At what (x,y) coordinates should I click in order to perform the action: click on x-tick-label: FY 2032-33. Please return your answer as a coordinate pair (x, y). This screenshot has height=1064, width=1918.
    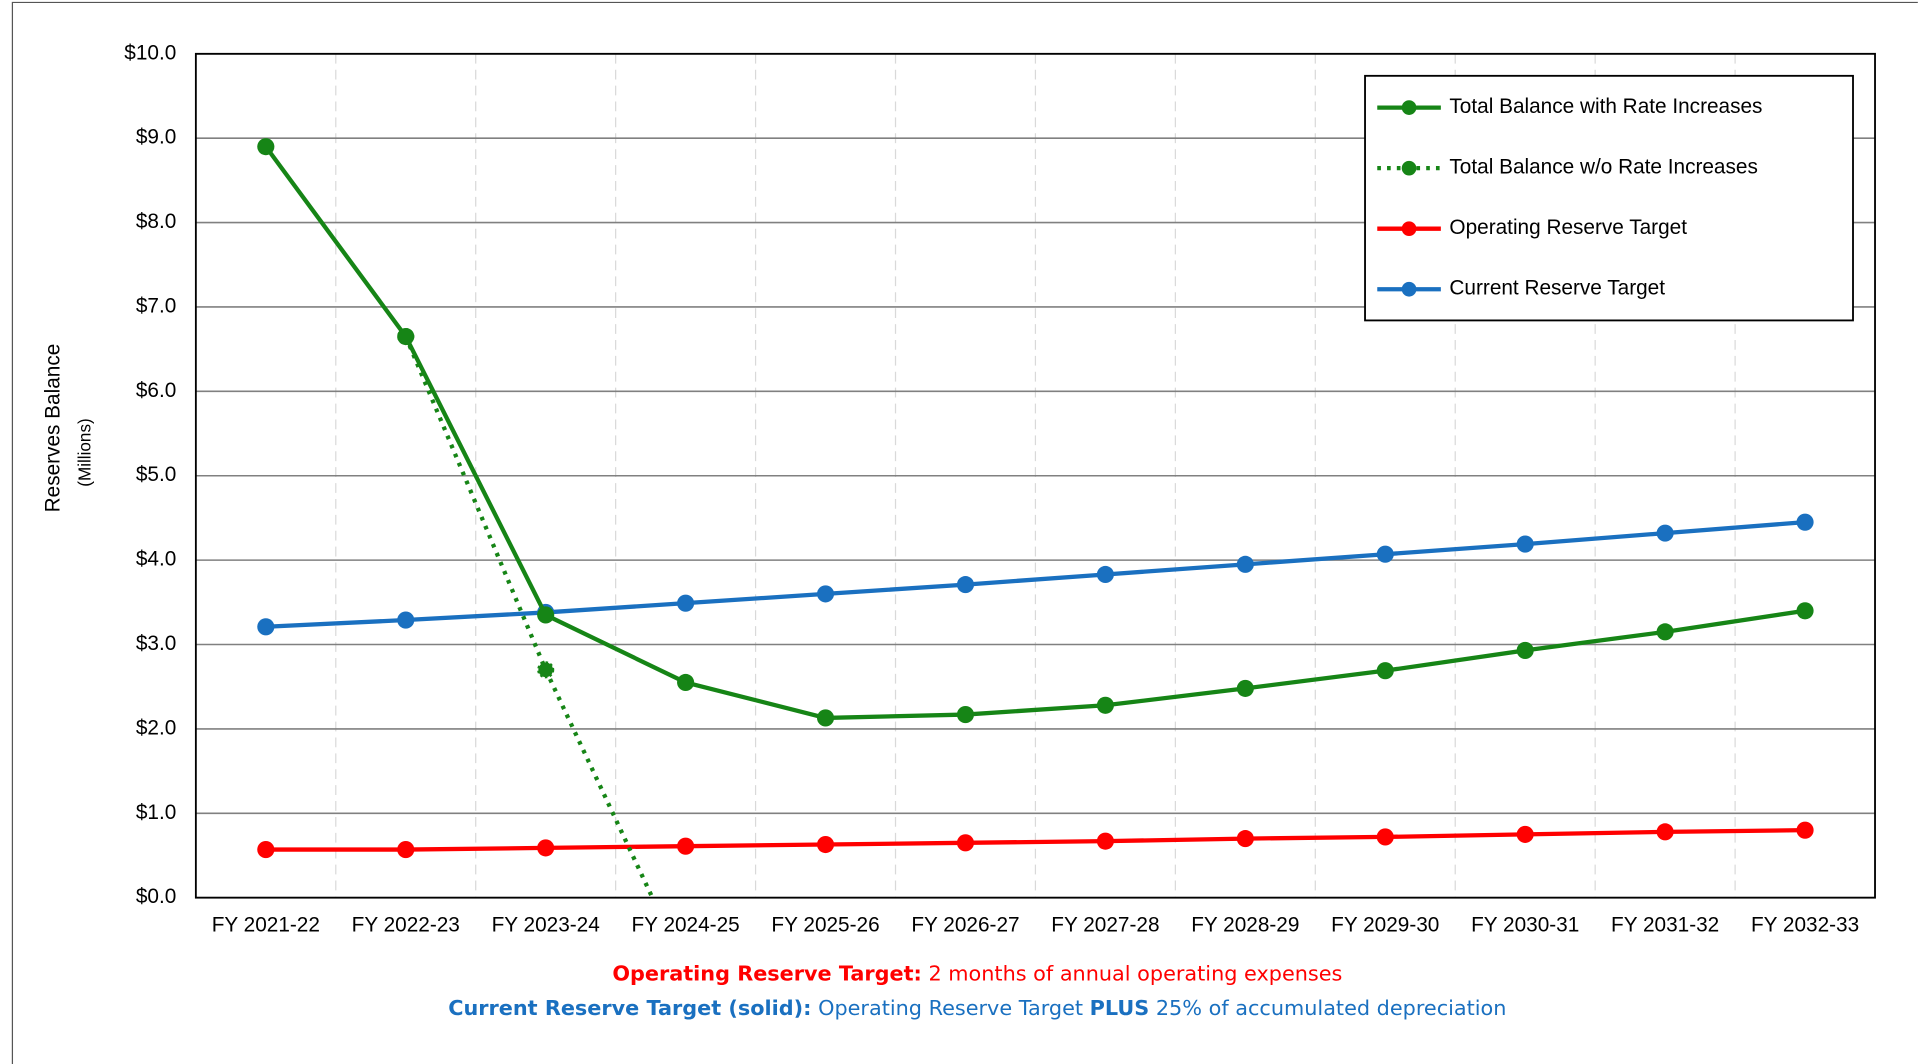
    Looking at the image, I should click on (1805, 924).